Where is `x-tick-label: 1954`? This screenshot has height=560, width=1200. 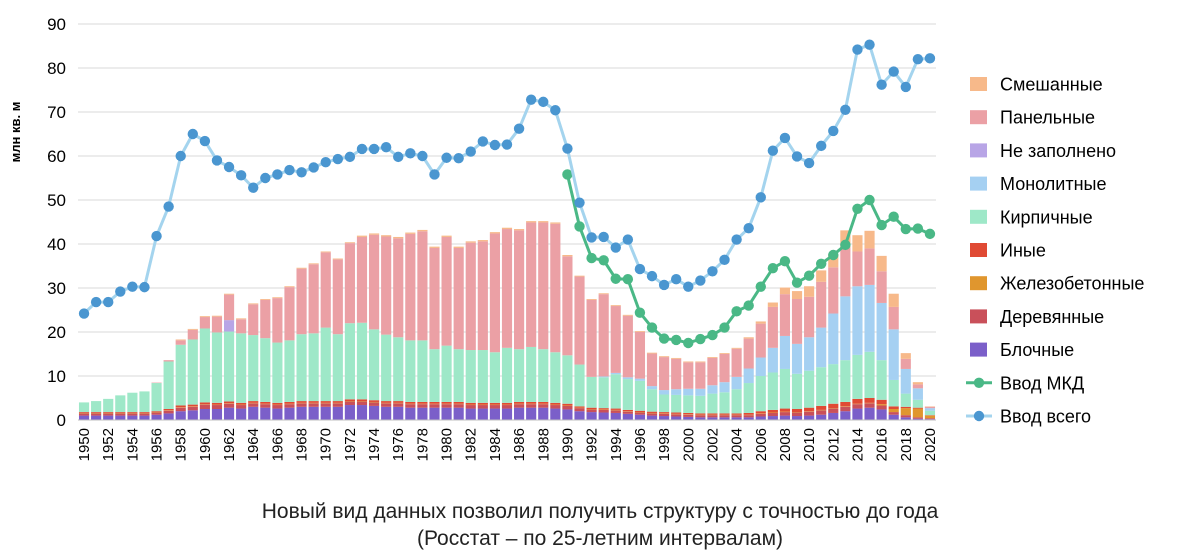
x-tick-label: 1954 is located at coordinates (132, 444).